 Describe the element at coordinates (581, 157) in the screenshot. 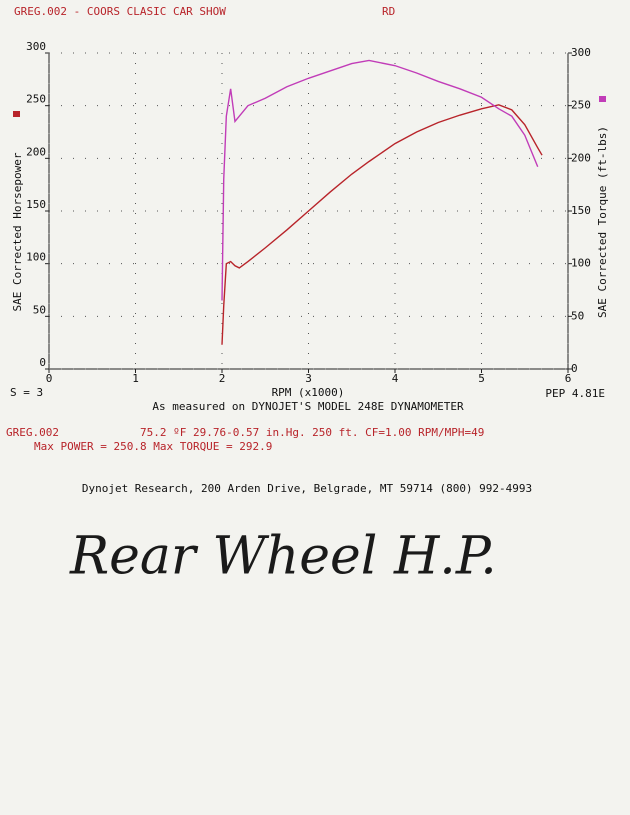

I see `y2-tick-label: 200` at that location.